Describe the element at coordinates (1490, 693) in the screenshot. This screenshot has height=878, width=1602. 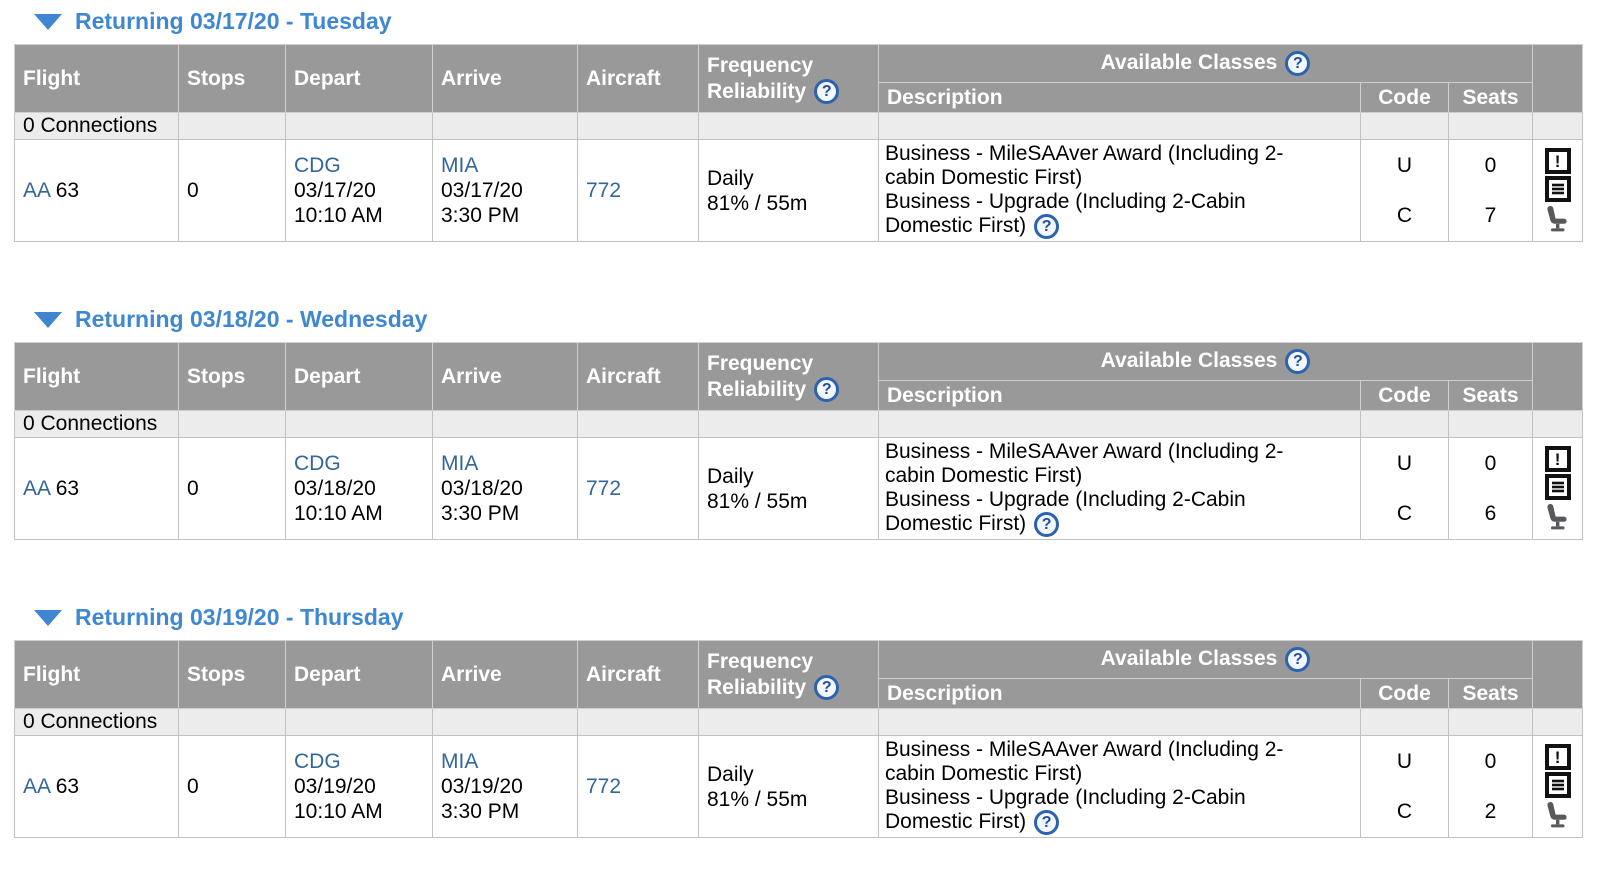
I see `col-header-seats: Seats` at that location.